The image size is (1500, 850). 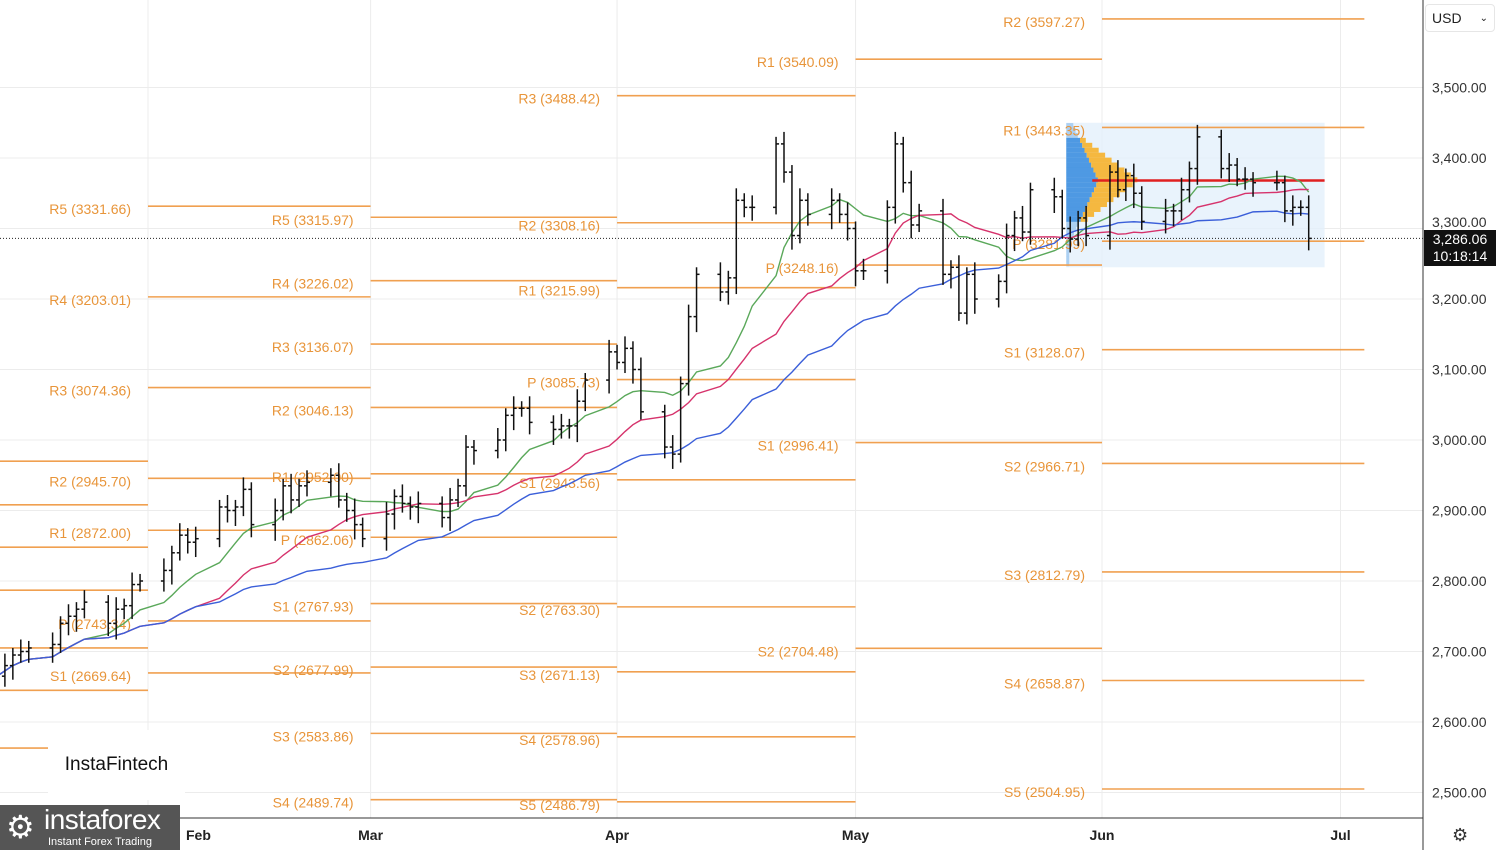 I want to click on pivot-label-s4: S4 (2489.74), so click(x=313, y=803).